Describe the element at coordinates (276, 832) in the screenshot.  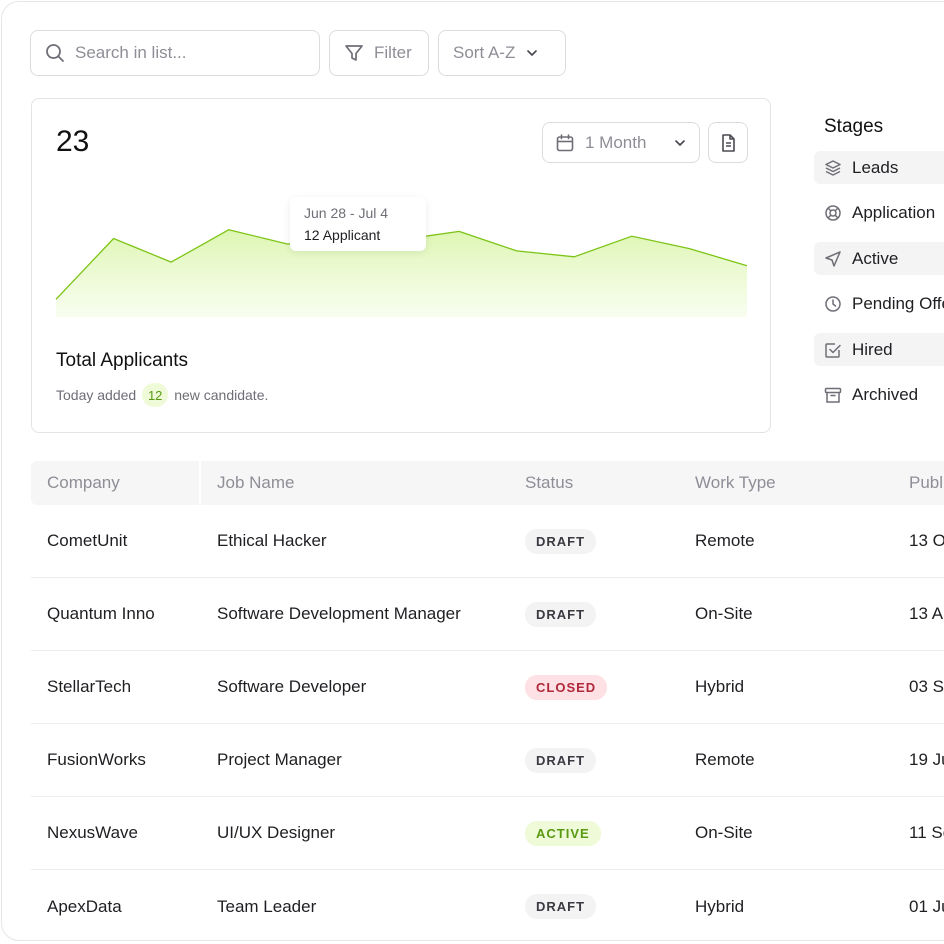
I see `cell-job-name: UI/UX Designer` at that location.